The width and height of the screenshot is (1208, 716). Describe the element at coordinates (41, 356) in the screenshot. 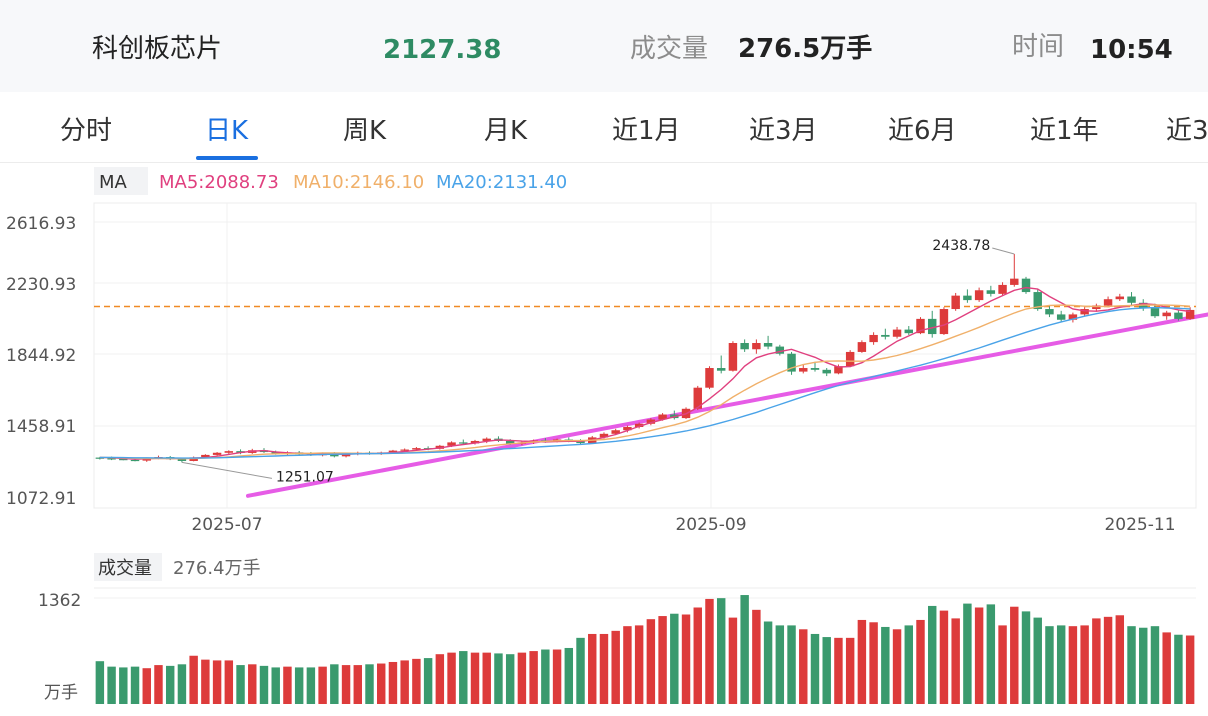

I see `y-tick-label: 1844.92` at that location.